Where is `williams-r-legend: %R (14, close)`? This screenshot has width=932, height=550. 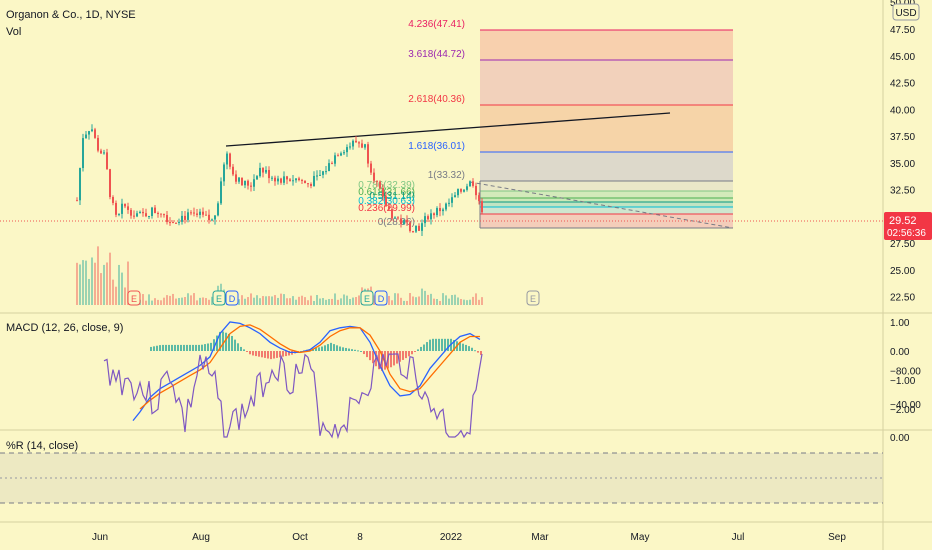 williams-r-legend: %R (14, close) is located at coordinates (42, 446).